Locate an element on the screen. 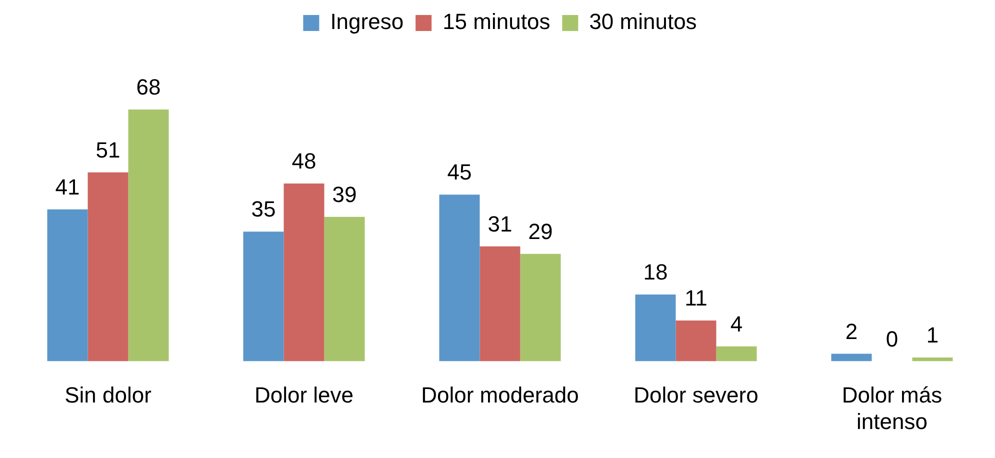 Image resolution: width=995 pixels, height=458 pixels. data-label: 51 is located at coordinates (108, 149).